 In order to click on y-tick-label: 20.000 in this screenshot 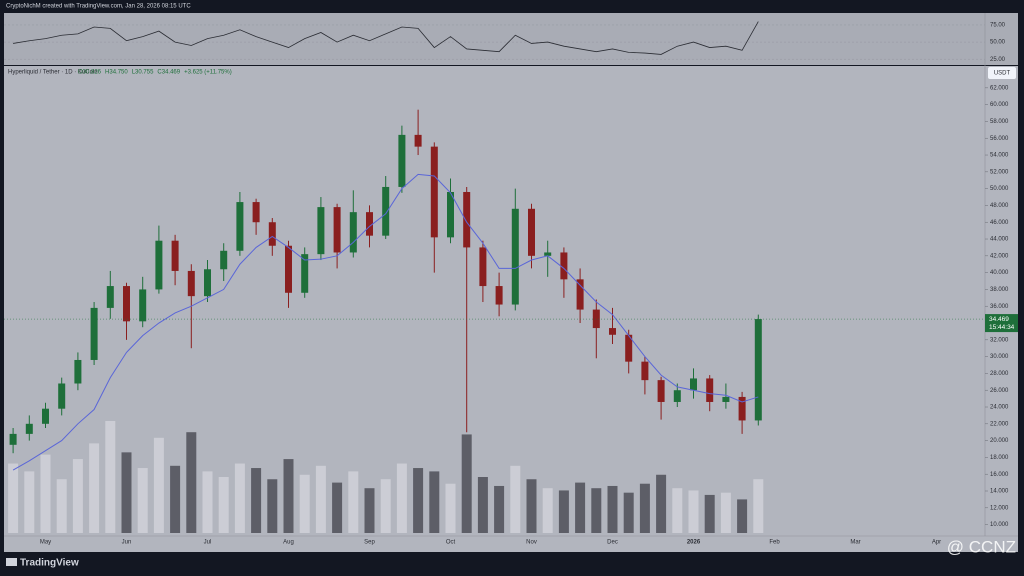, I will do `click(999, 441)`.